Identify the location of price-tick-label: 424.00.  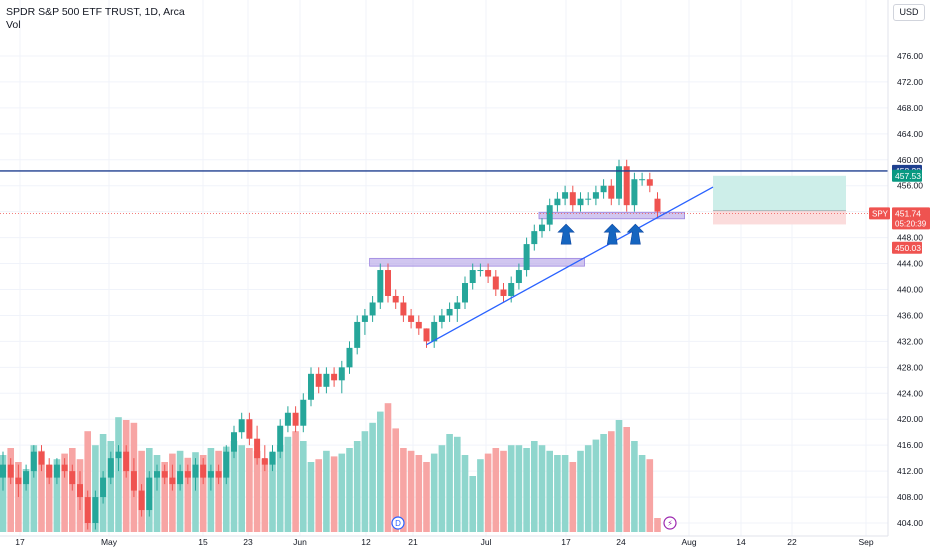
(910, 393).